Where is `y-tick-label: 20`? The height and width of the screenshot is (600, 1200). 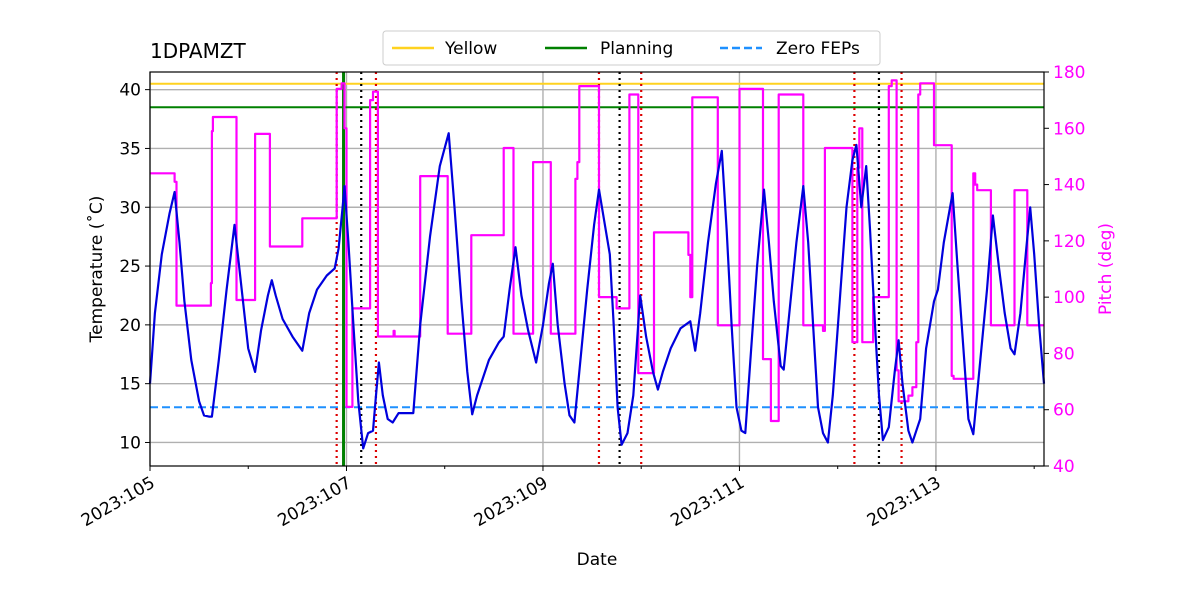 y-tick-label: 20 is located at coordinates (130, 326).